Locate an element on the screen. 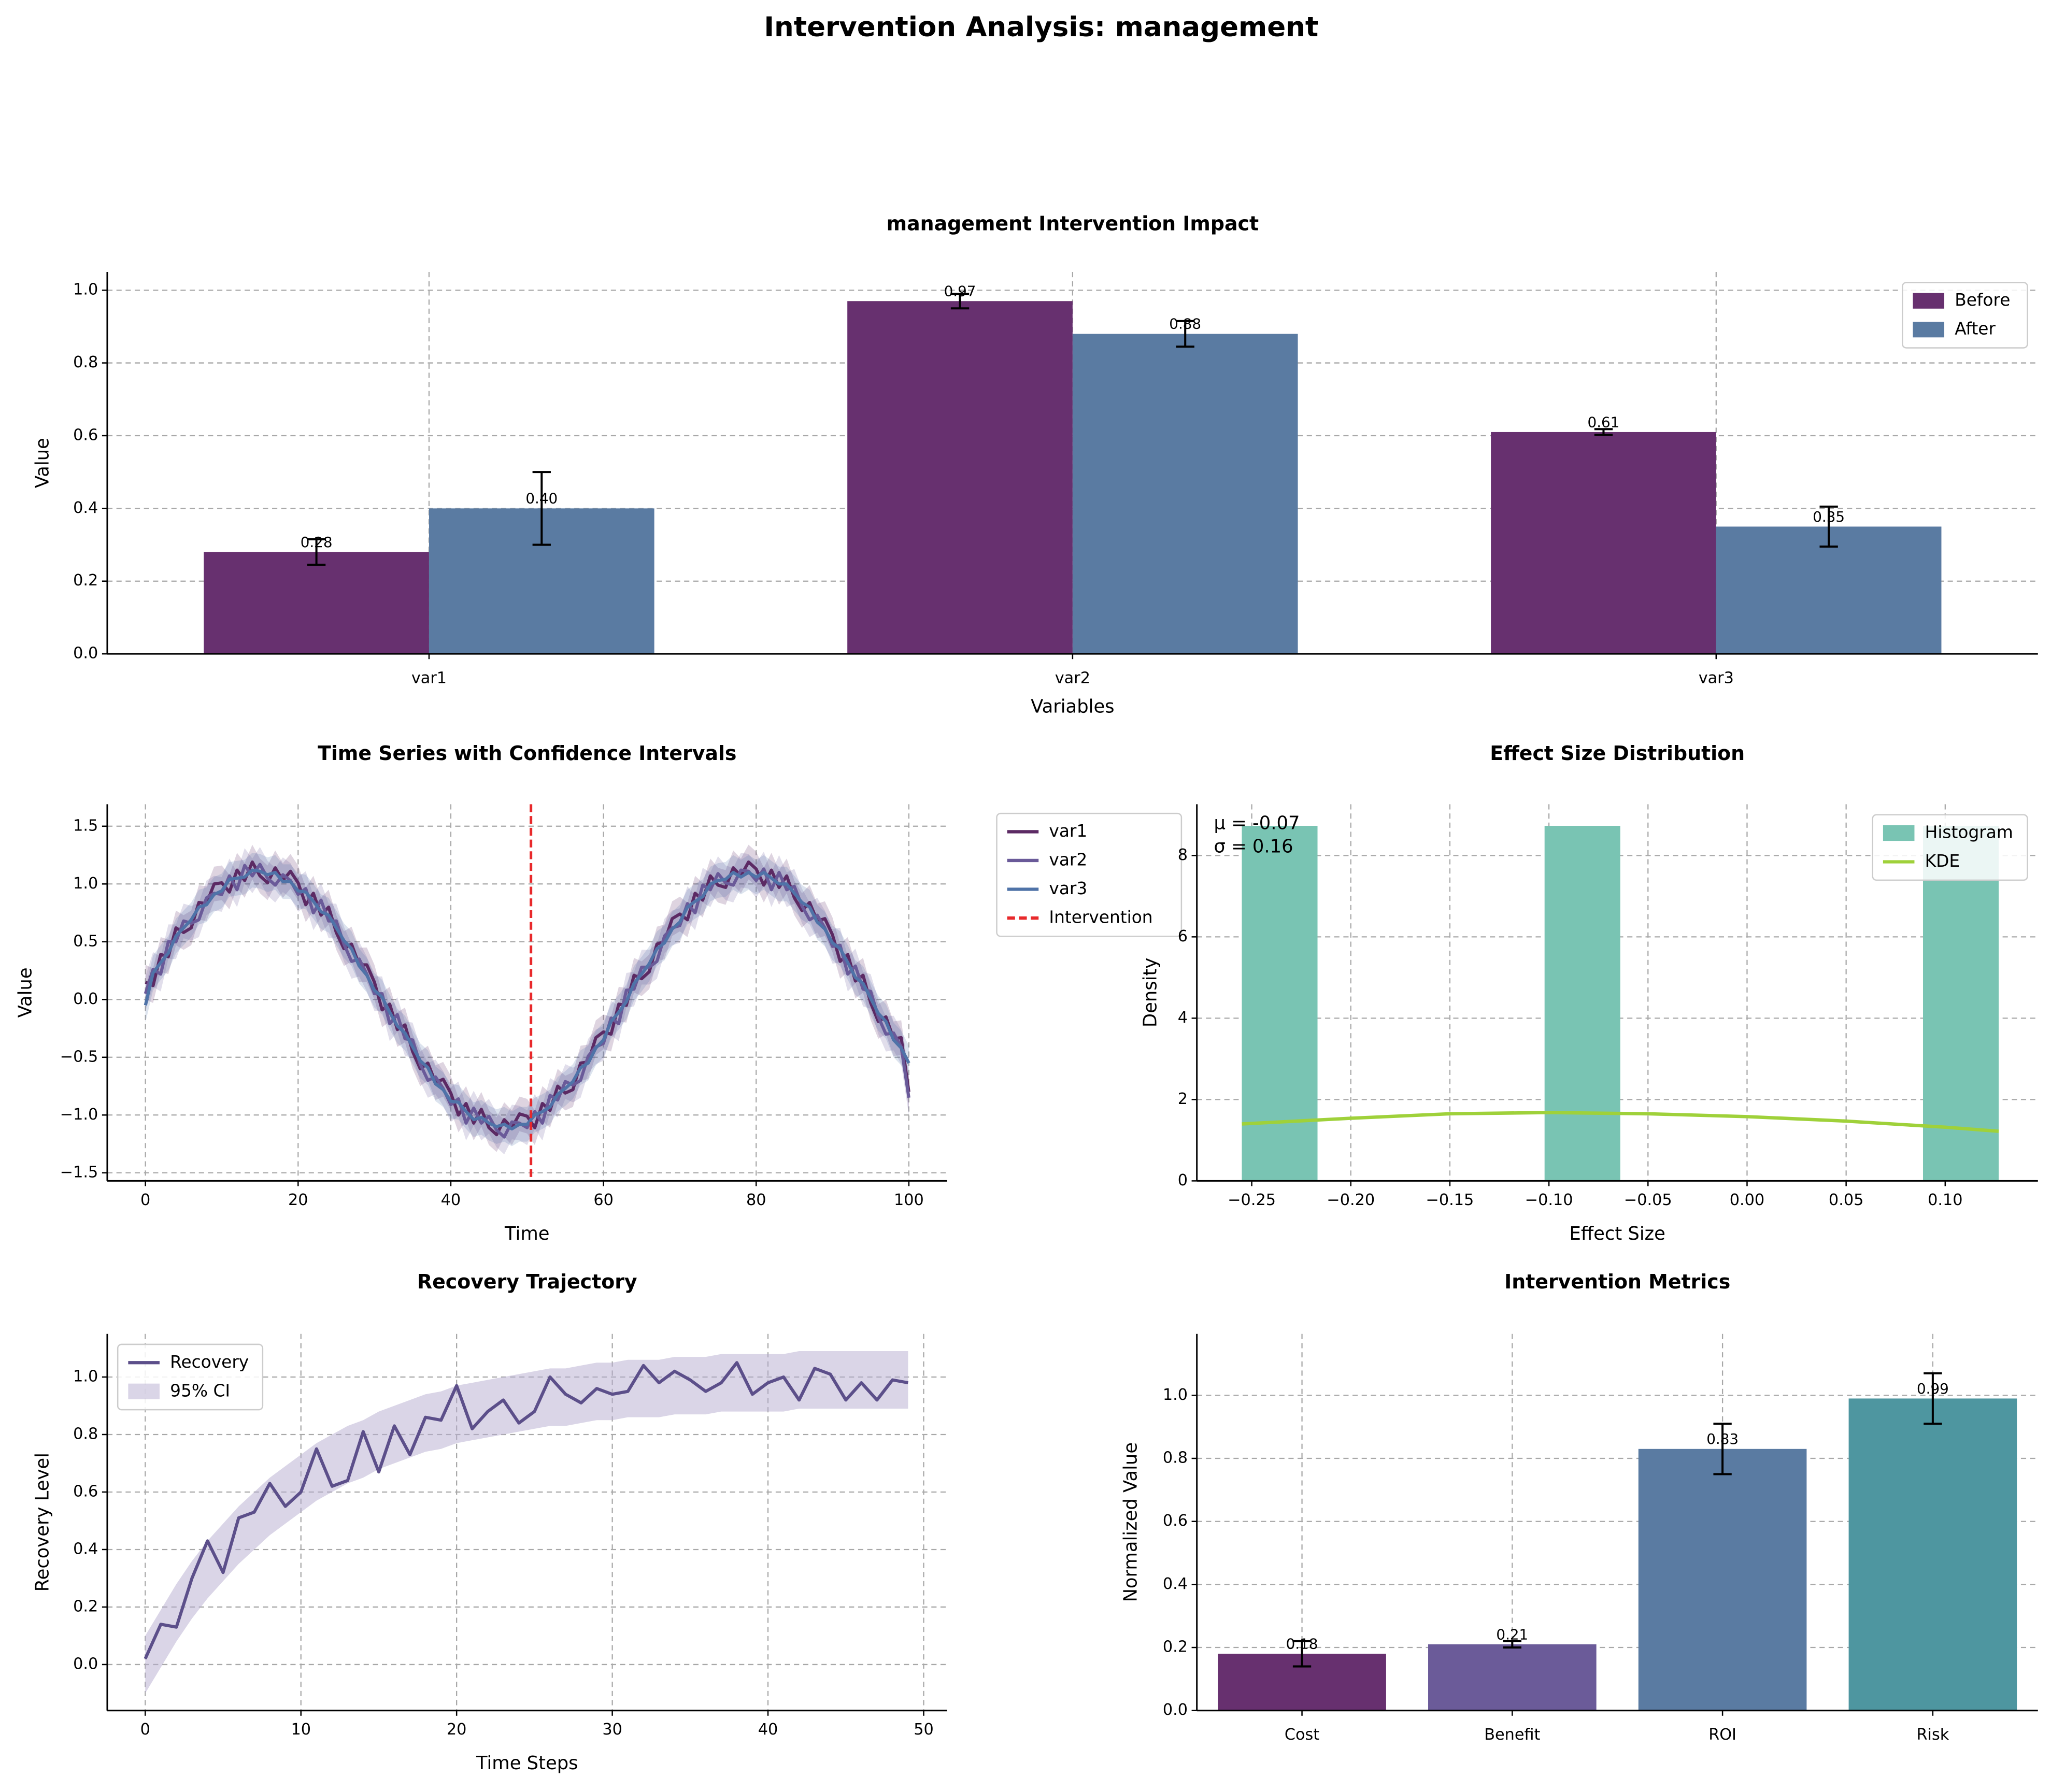 The height and width of the screenshot is (1792, 2051). legend-label: Before is located at coordinates (1983, 300).